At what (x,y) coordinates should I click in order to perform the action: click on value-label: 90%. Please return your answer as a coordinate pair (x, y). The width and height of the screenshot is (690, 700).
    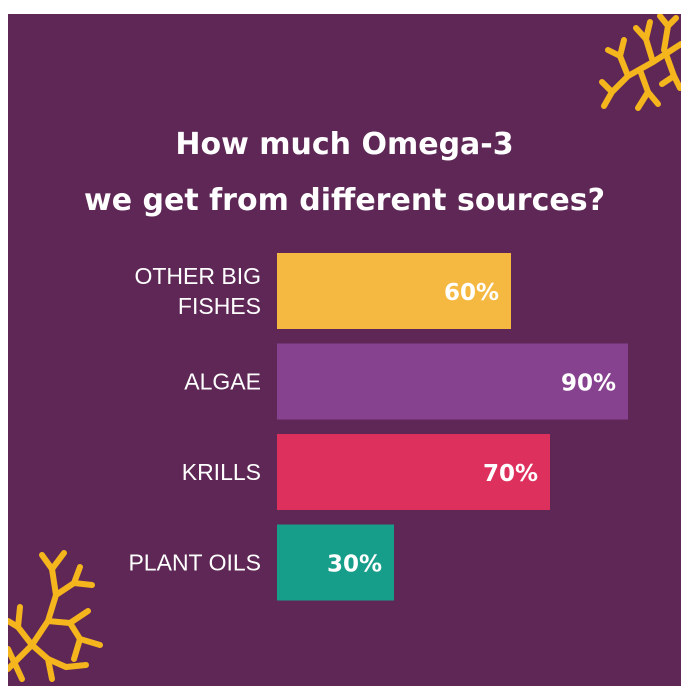
    Looking at the image, I should click on (588, 384).